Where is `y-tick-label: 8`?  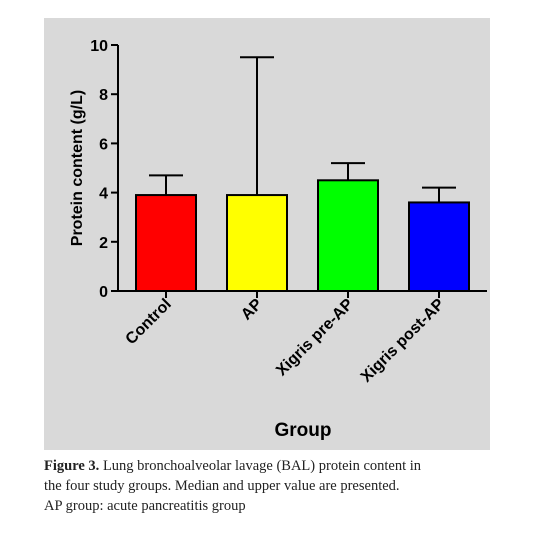 y-tick-label: 8 is located at coordinates (103, 95).